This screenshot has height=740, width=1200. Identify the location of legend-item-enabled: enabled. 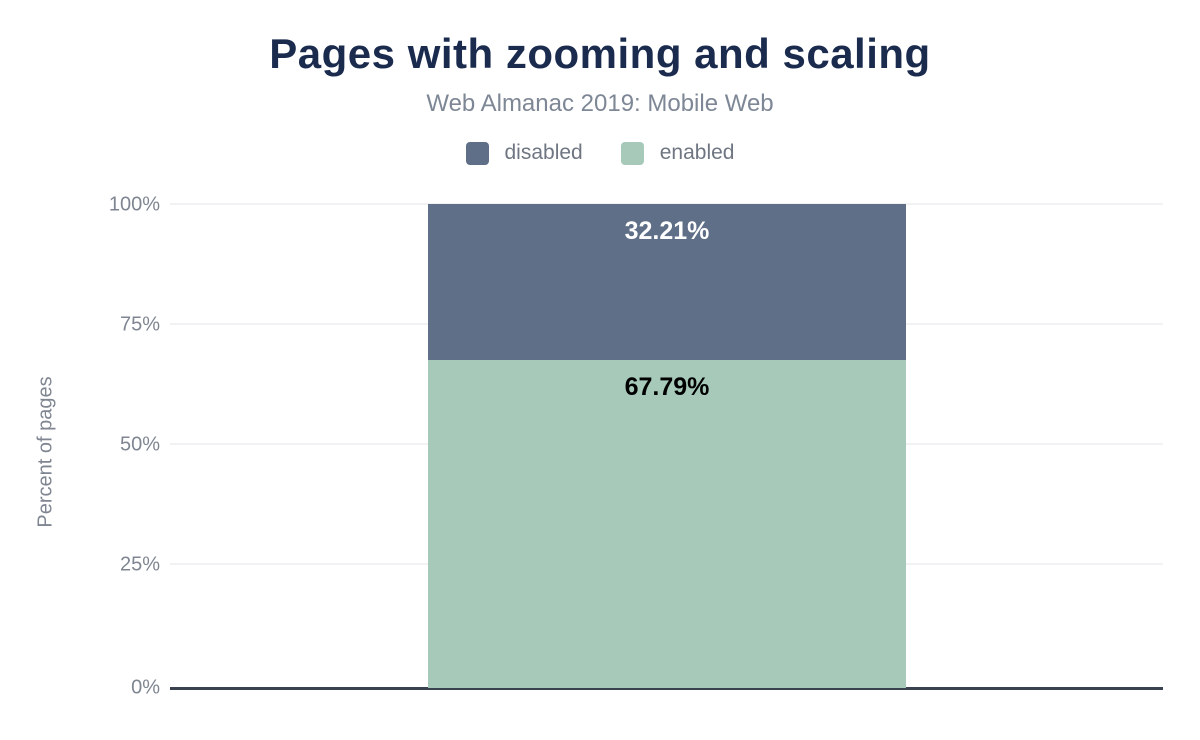
(677, 153).